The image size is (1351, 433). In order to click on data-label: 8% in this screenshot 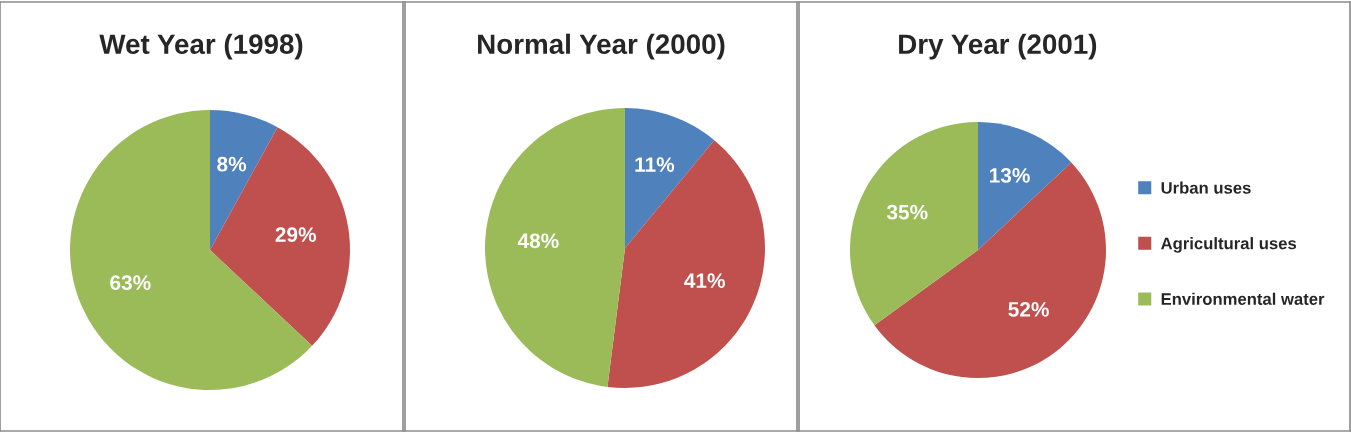, I will do `click(232, 164)`.